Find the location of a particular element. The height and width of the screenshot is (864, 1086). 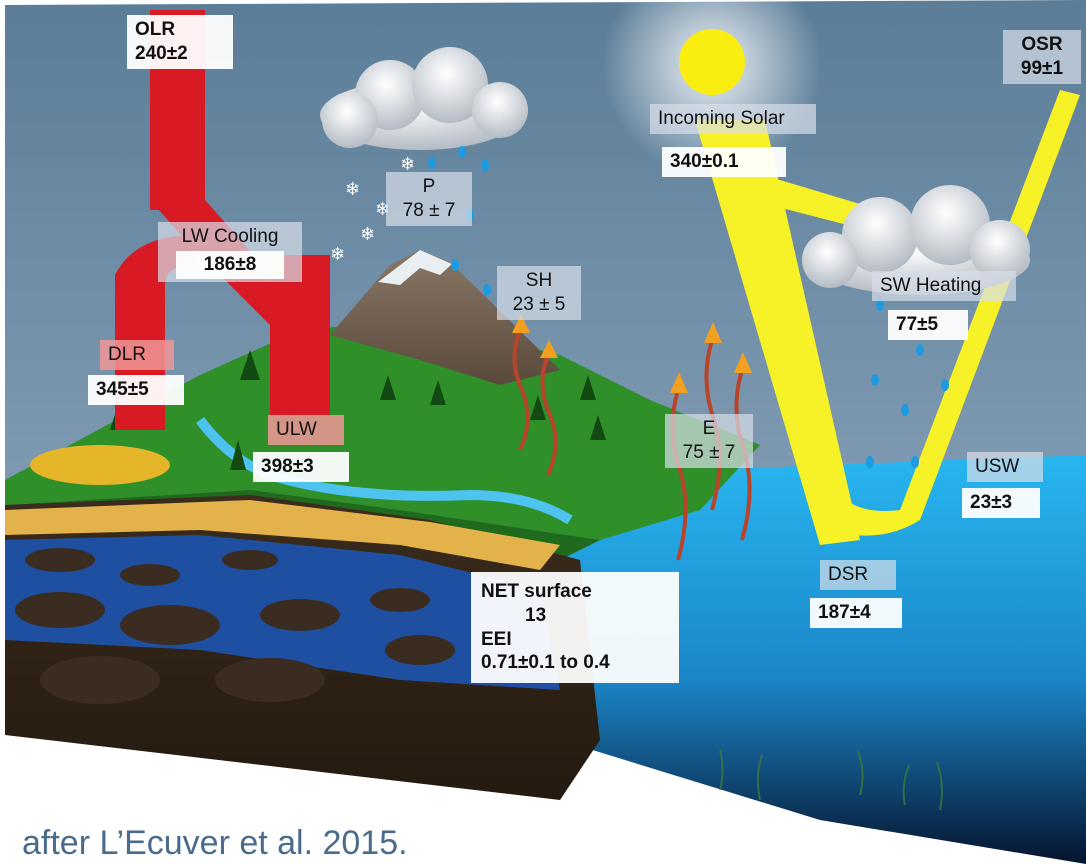

field is located at coordinates (100, 465).